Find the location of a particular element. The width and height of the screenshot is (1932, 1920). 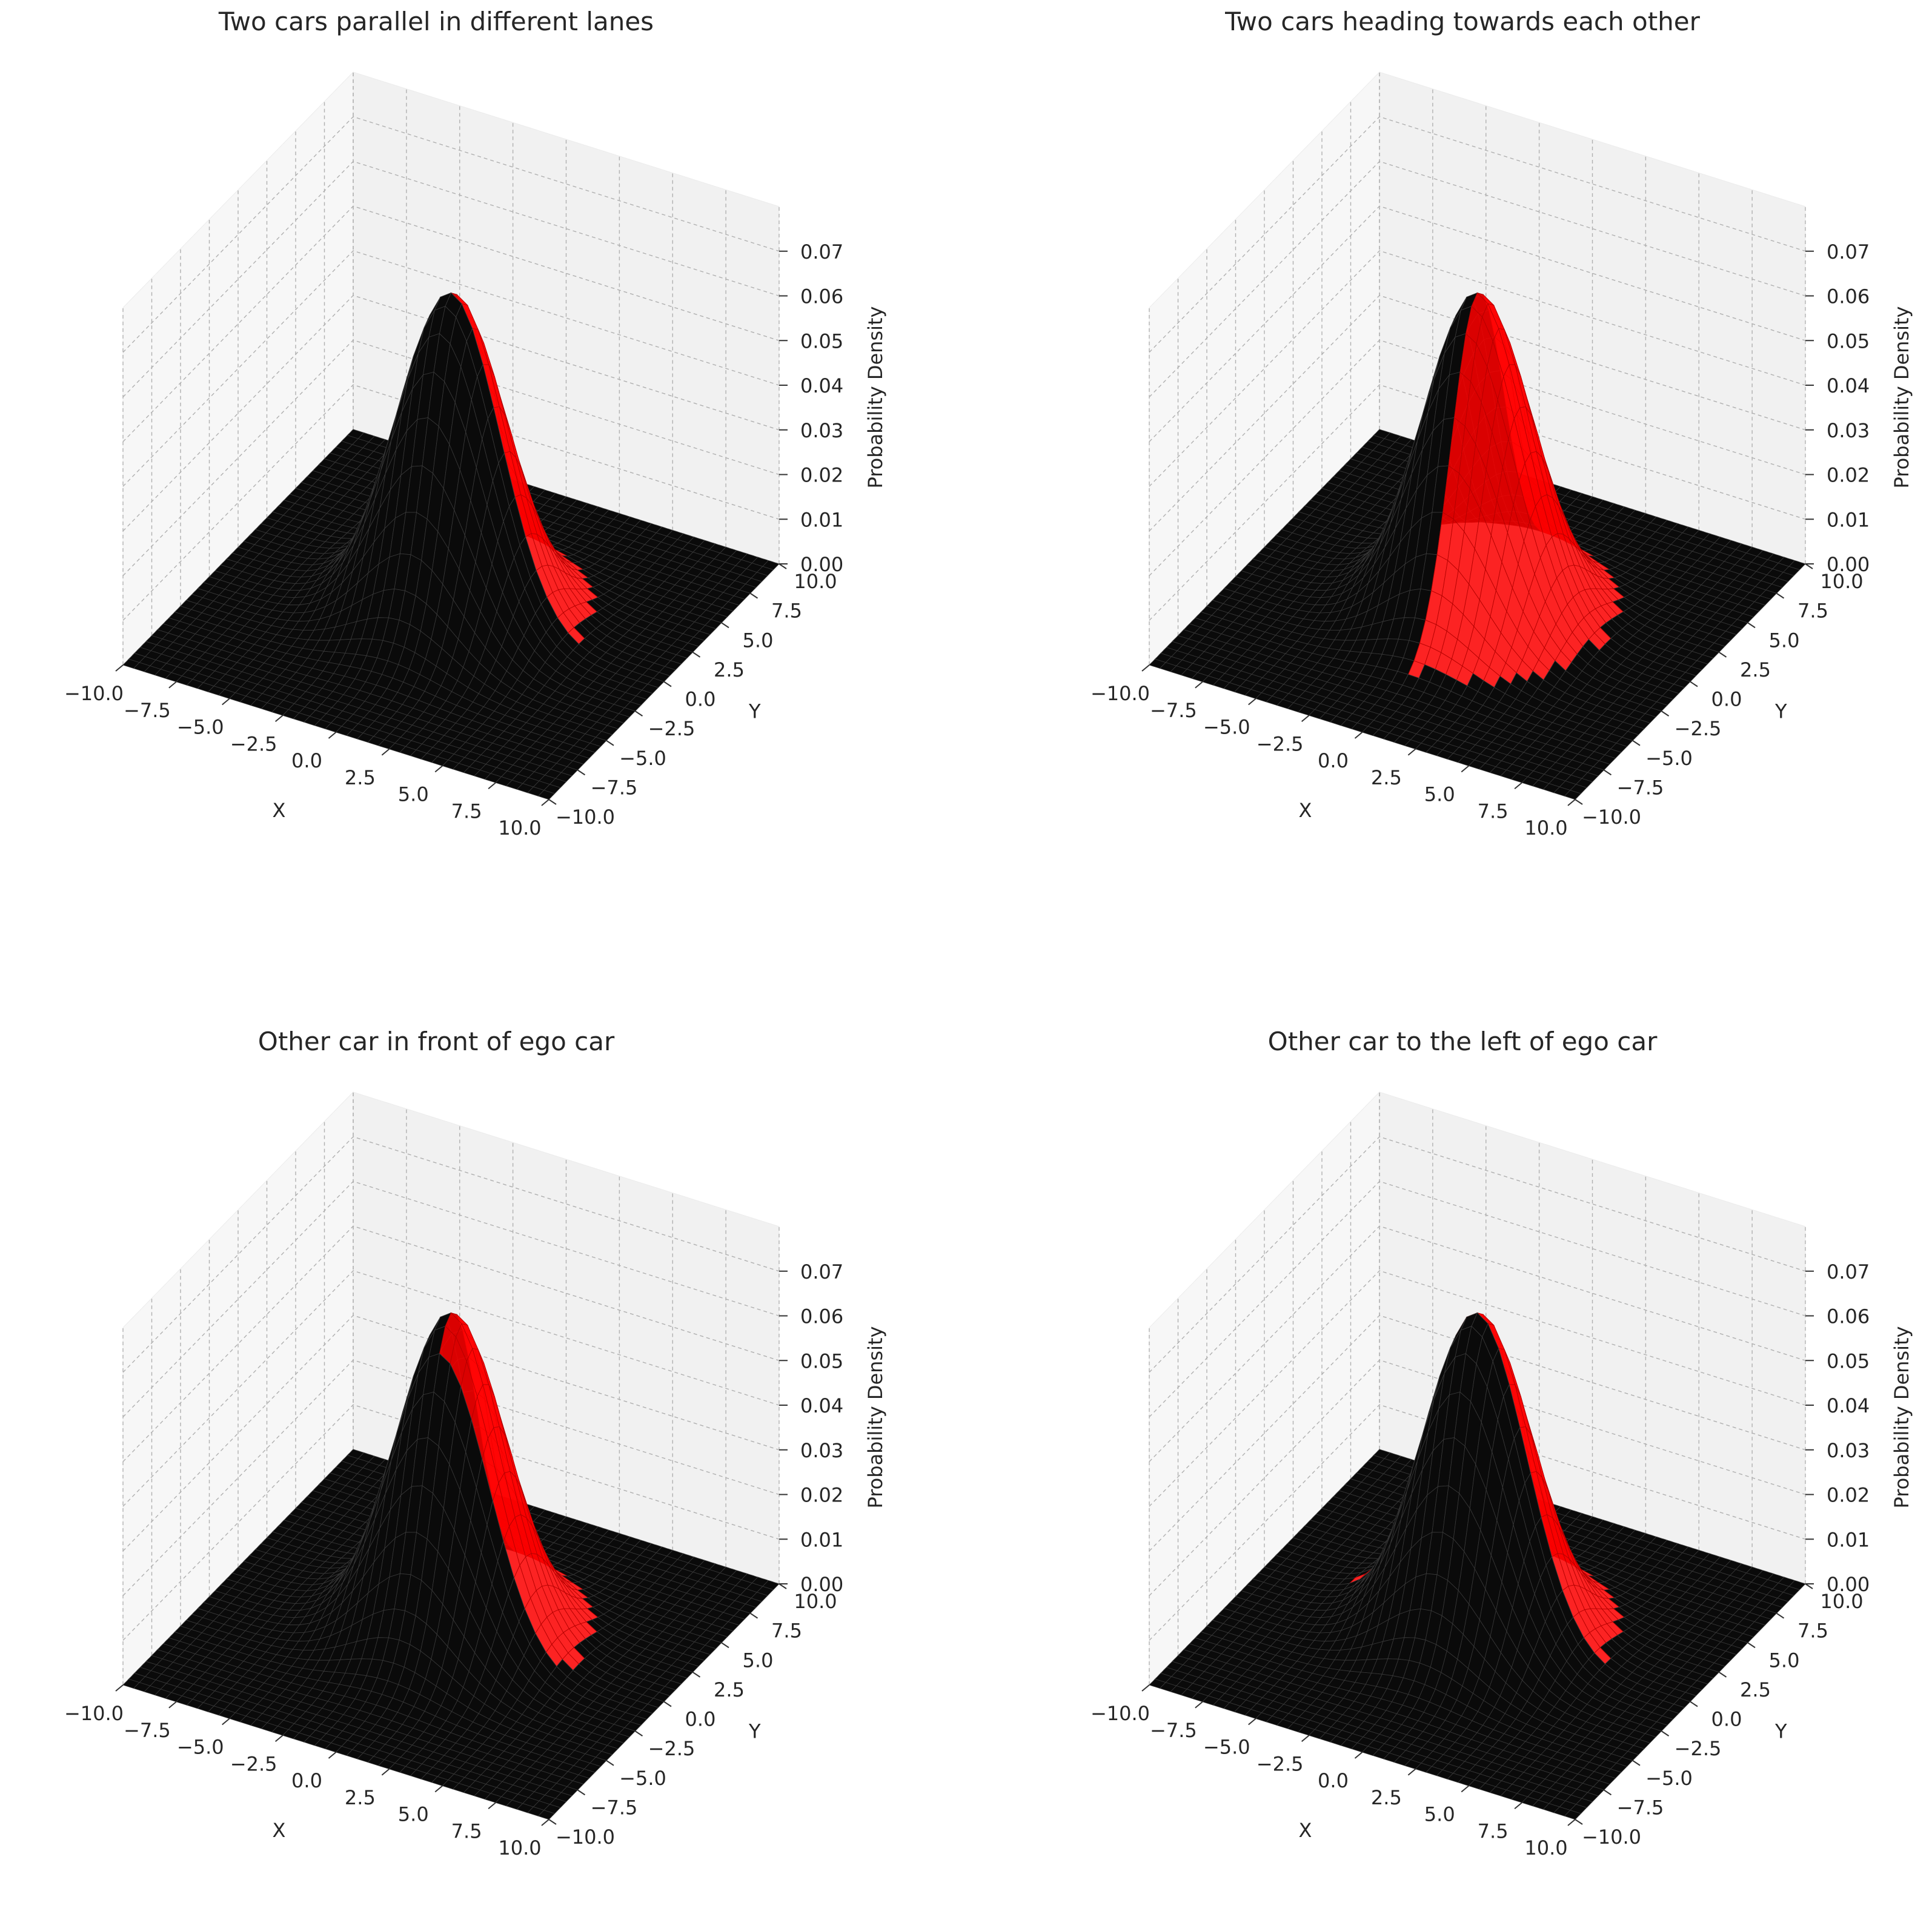

grid is located at coordinates (1477, 1389).